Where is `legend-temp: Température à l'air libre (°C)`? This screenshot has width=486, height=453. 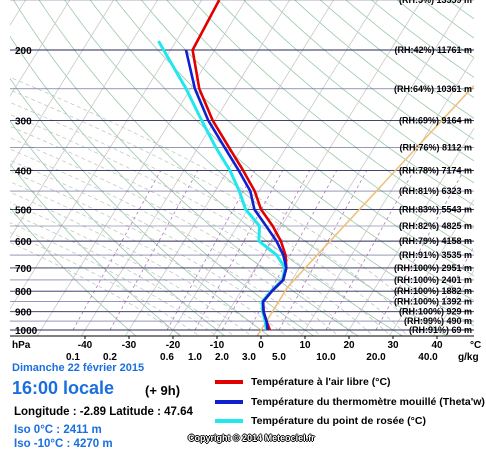 legend-temp: Température à l'air libre (°C) is located at coordinates (303, 382).